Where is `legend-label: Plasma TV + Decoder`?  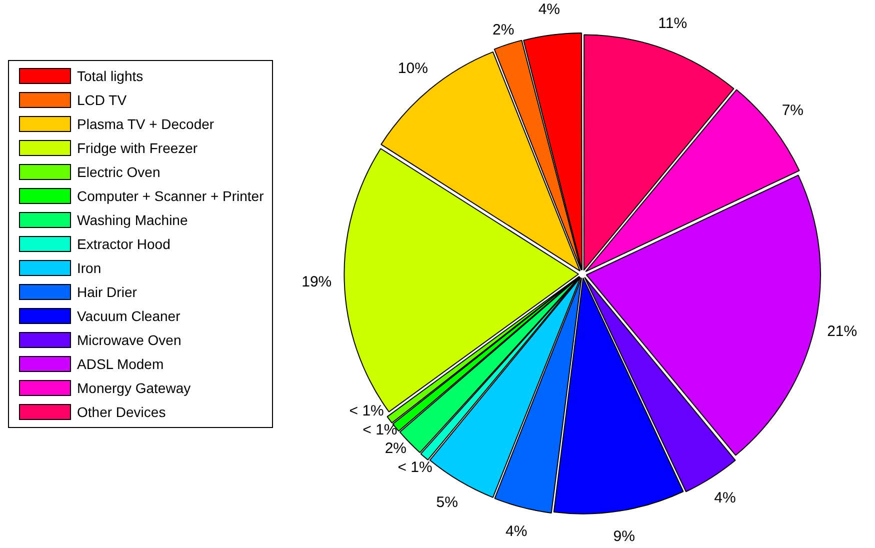 legend-label: Plasma TV + Decoder is located at coordinates (145, 124).